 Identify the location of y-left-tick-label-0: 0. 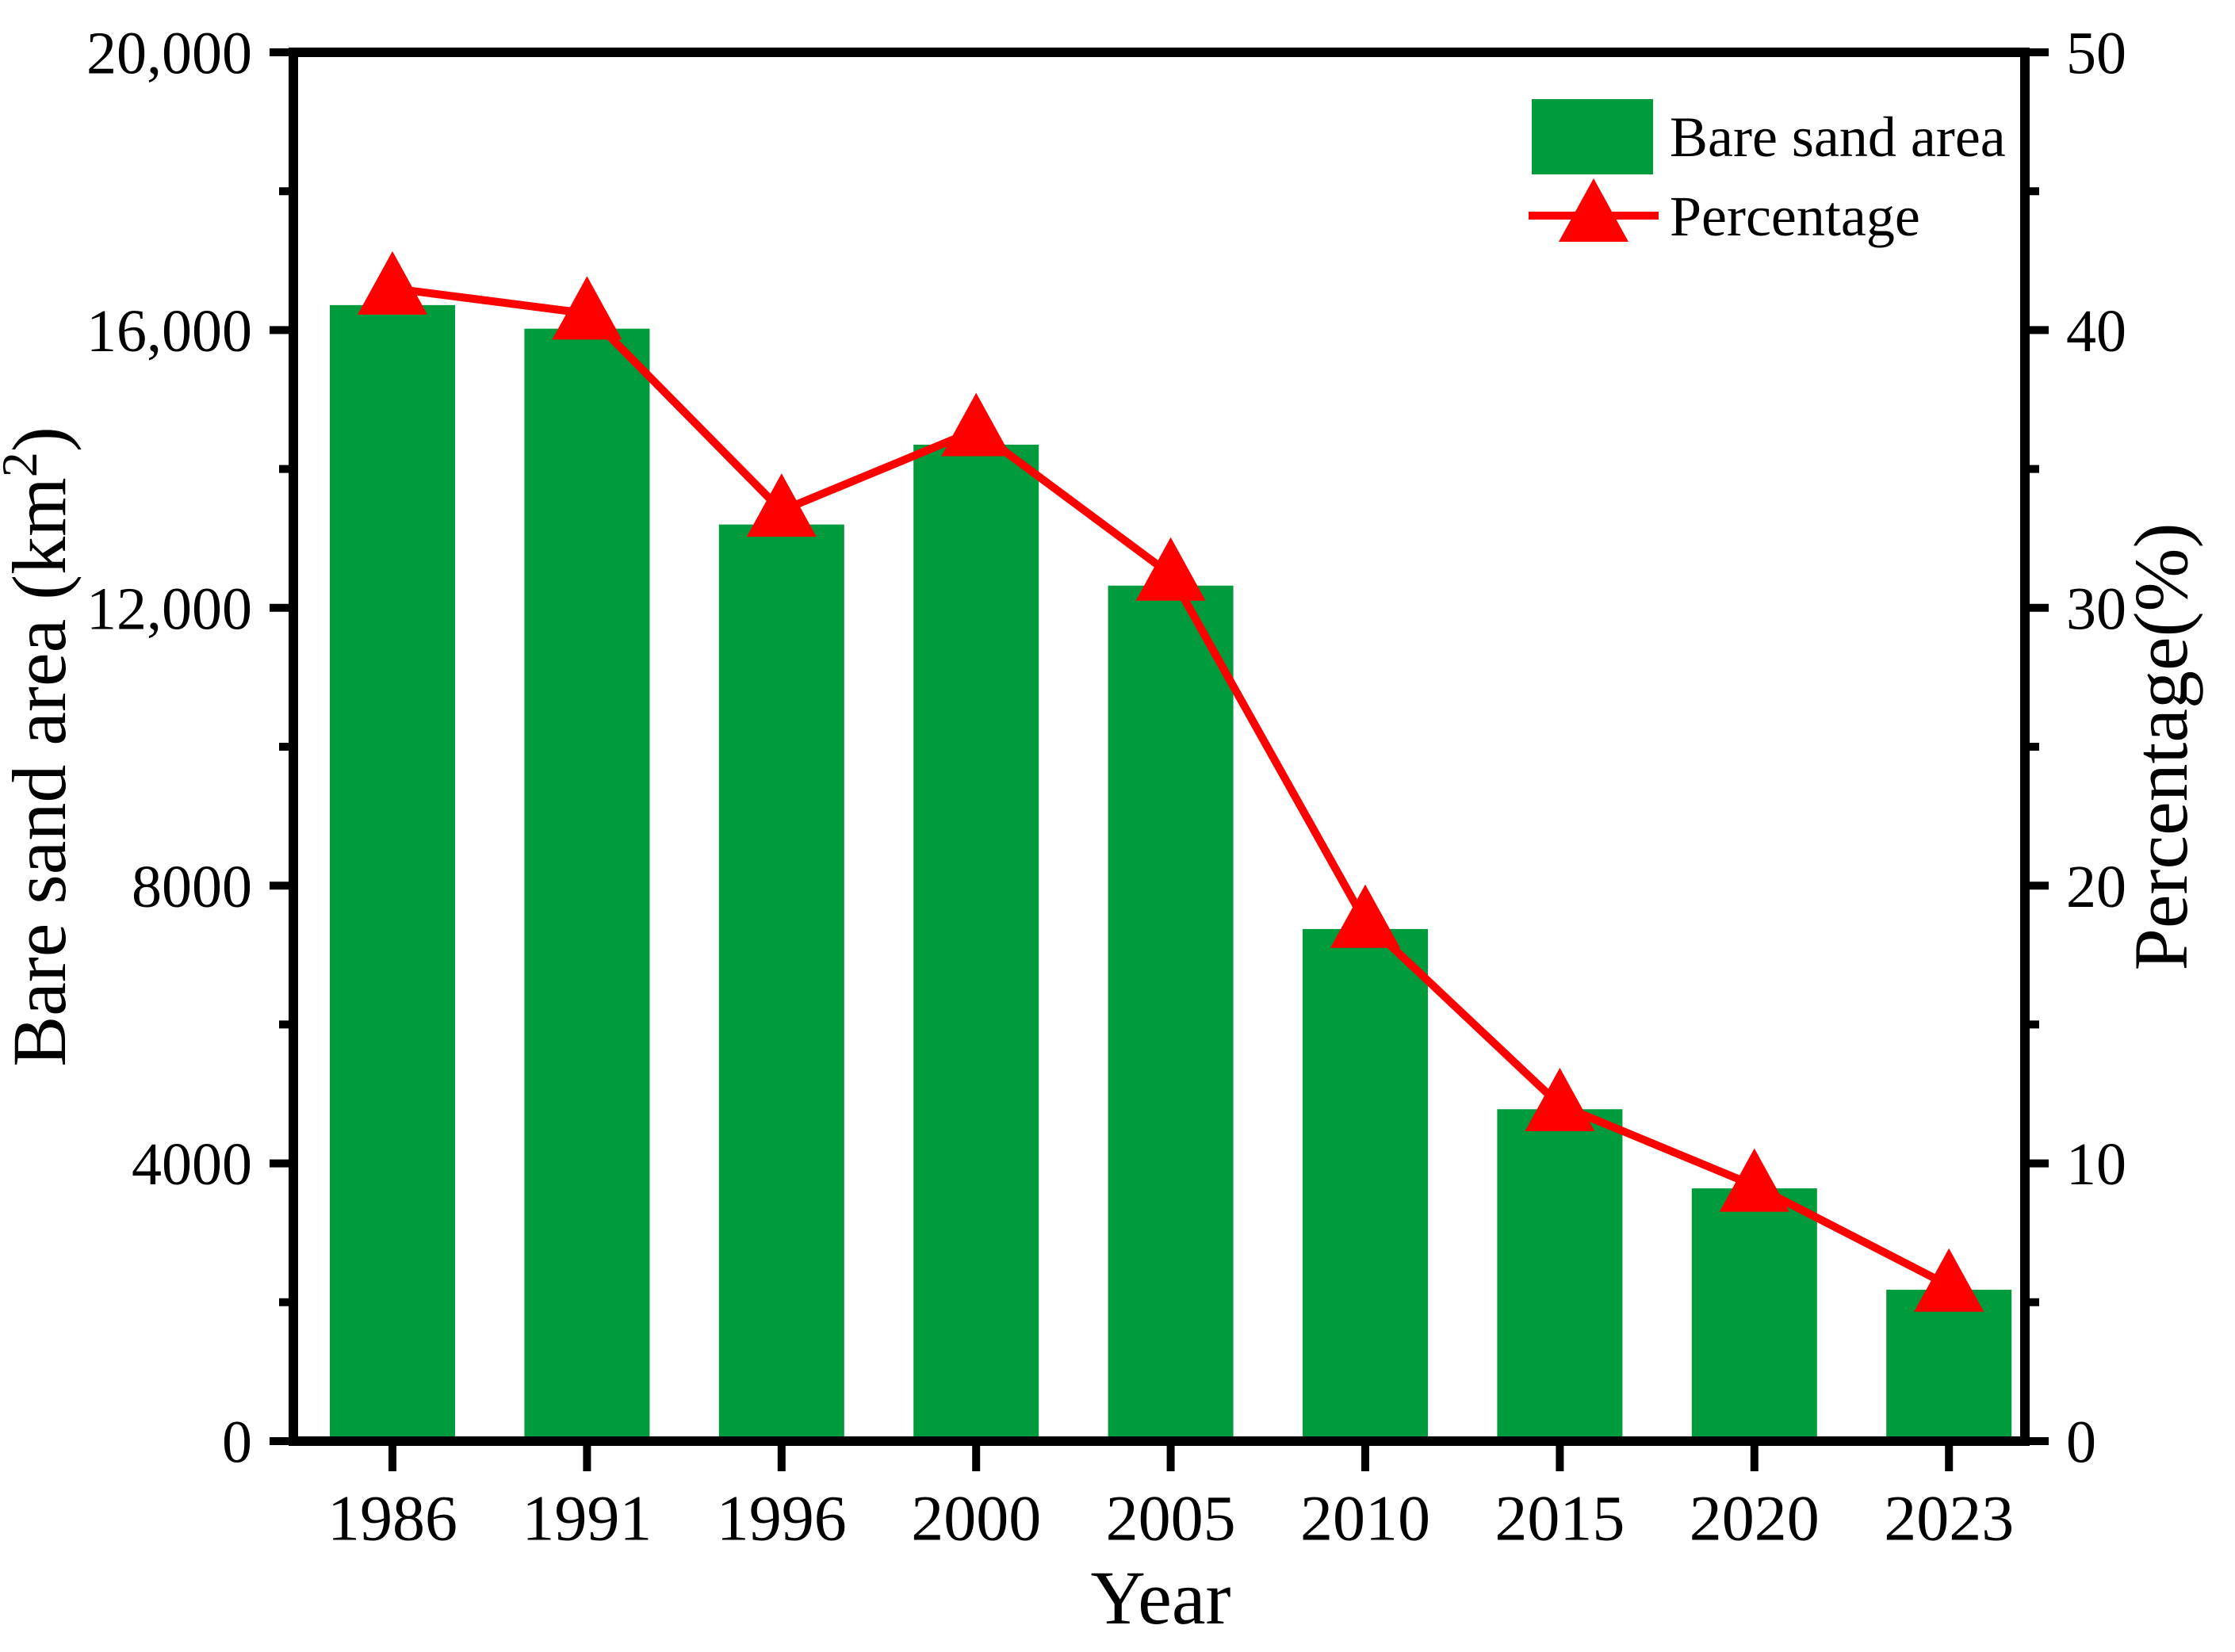
(237, 1443).